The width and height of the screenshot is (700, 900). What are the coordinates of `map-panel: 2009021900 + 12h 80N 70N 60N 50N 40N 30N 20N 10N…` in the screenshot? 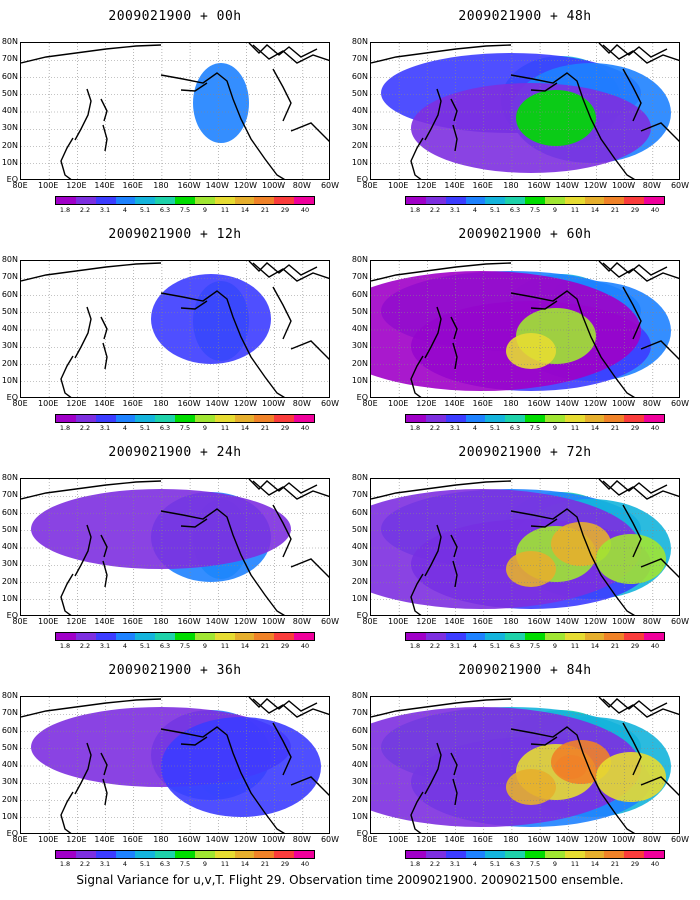 It's located at (175, 329).